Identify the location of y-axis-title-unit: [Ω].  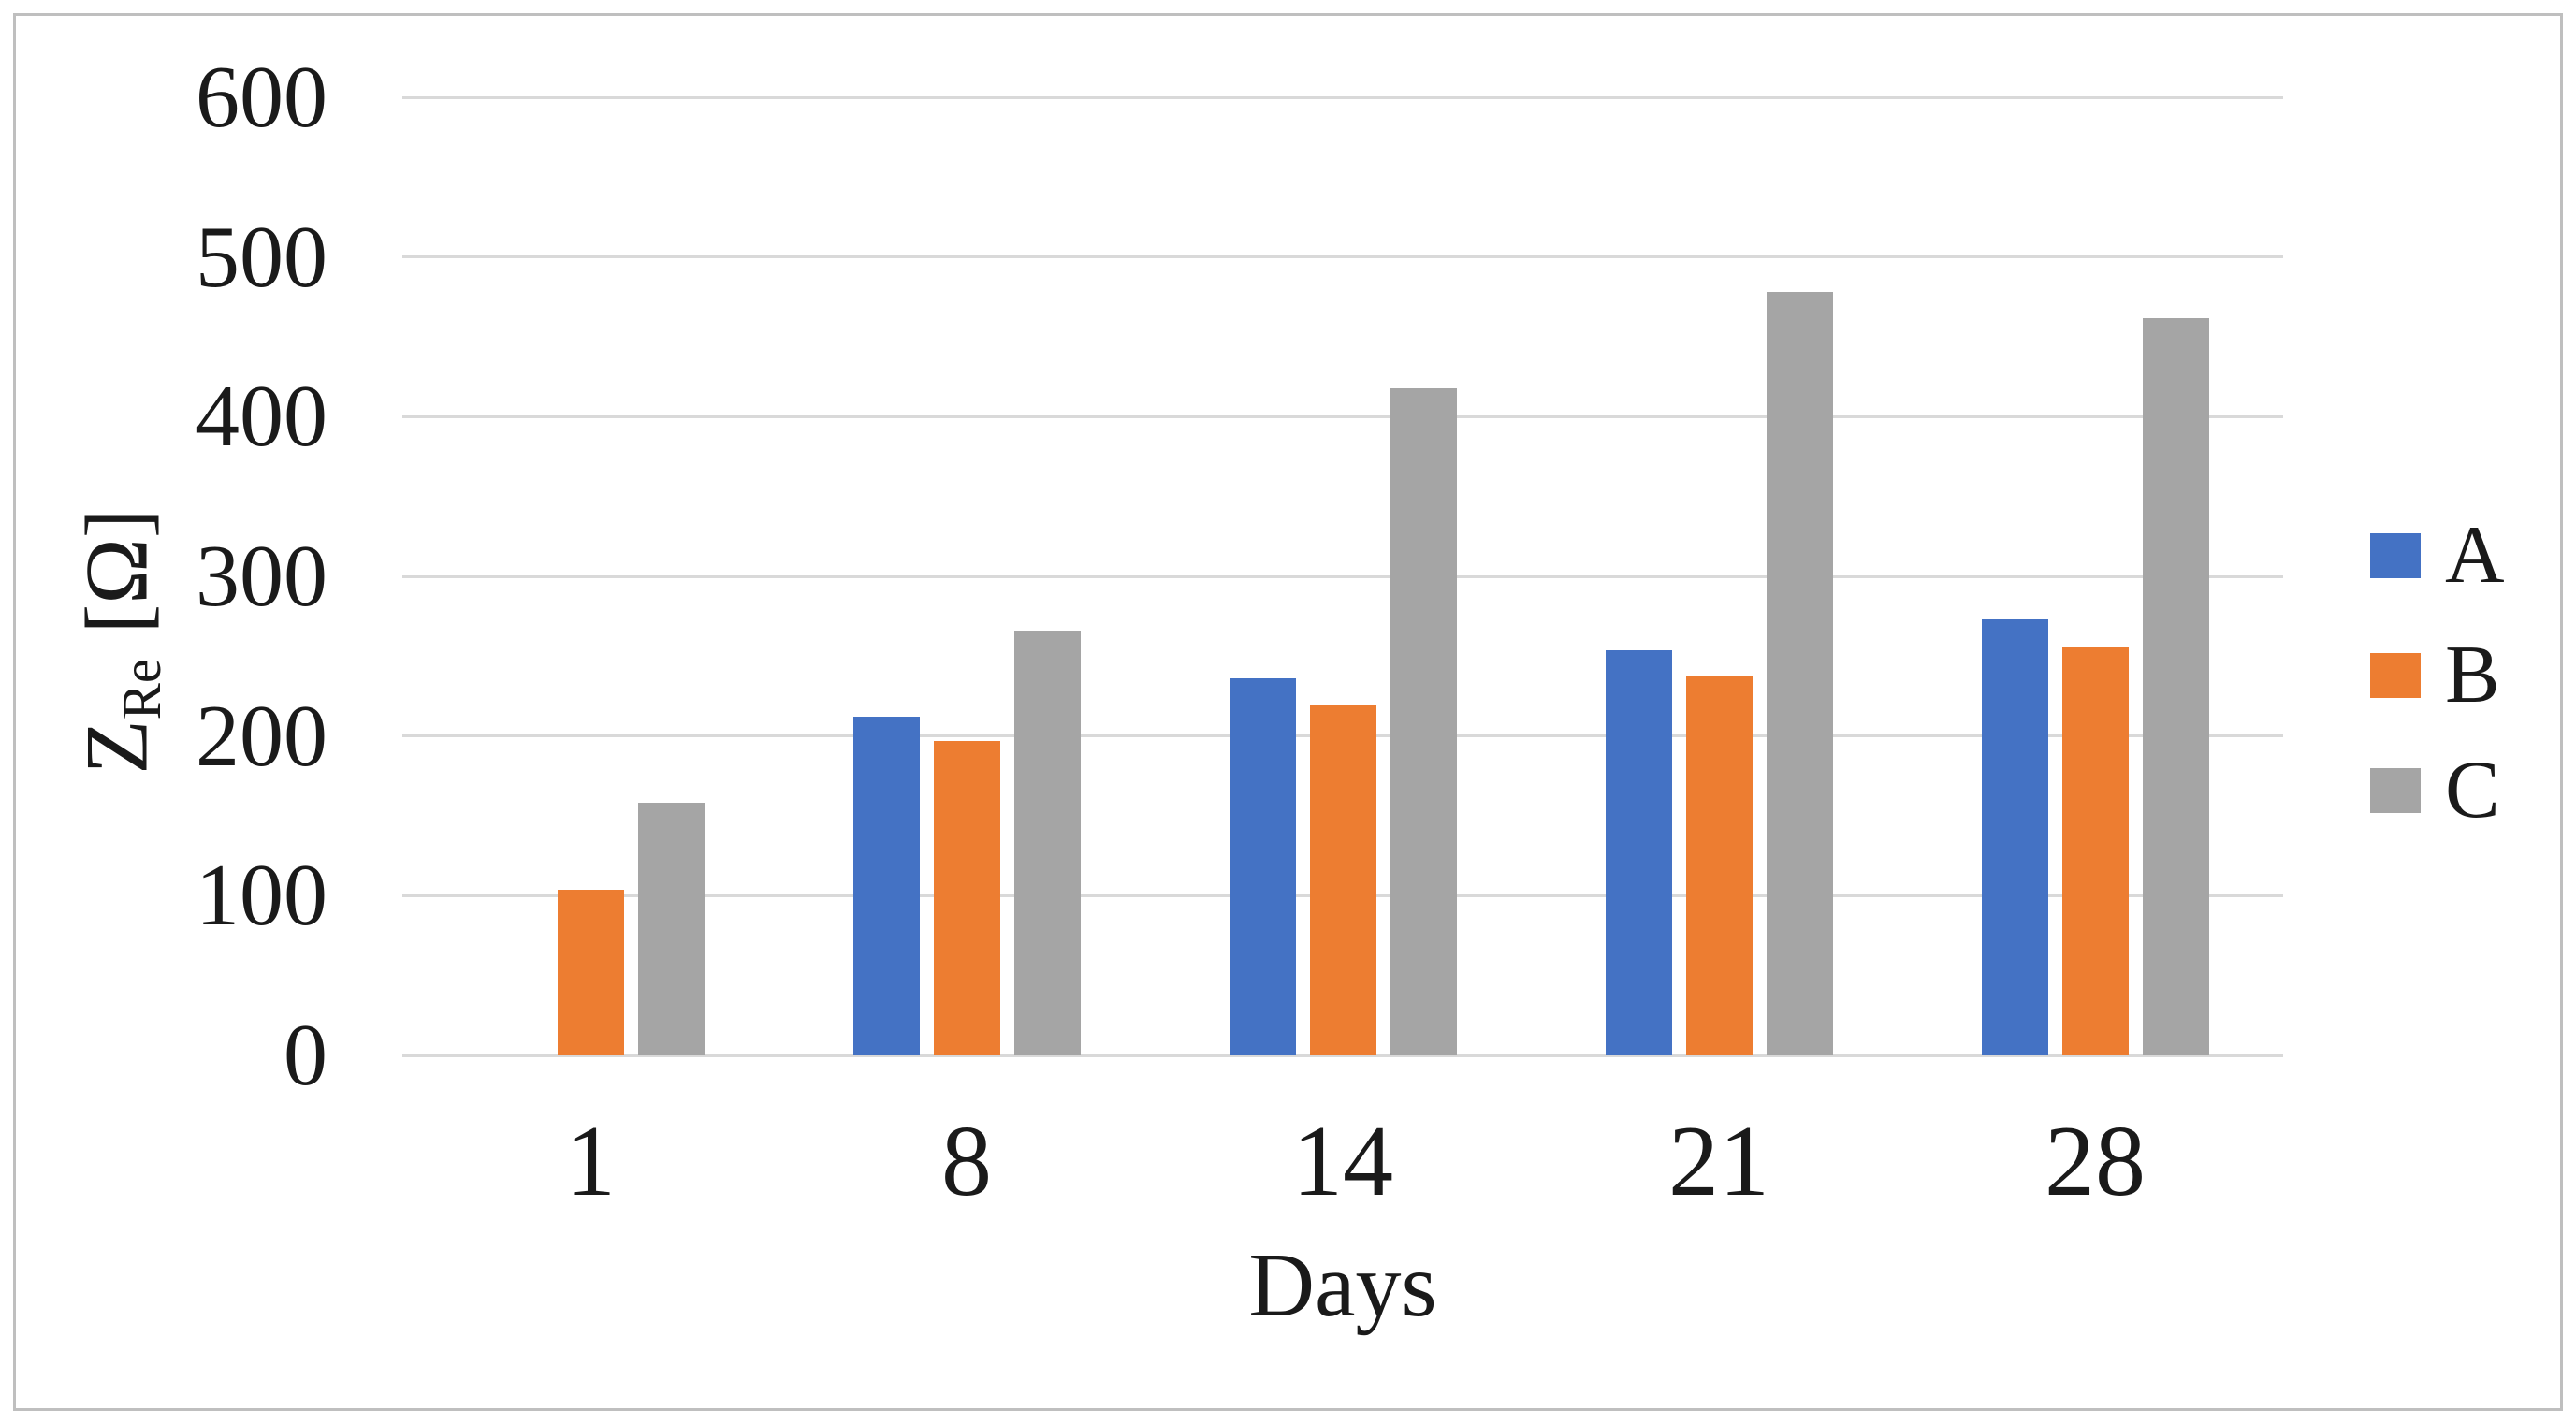
(116, 571).